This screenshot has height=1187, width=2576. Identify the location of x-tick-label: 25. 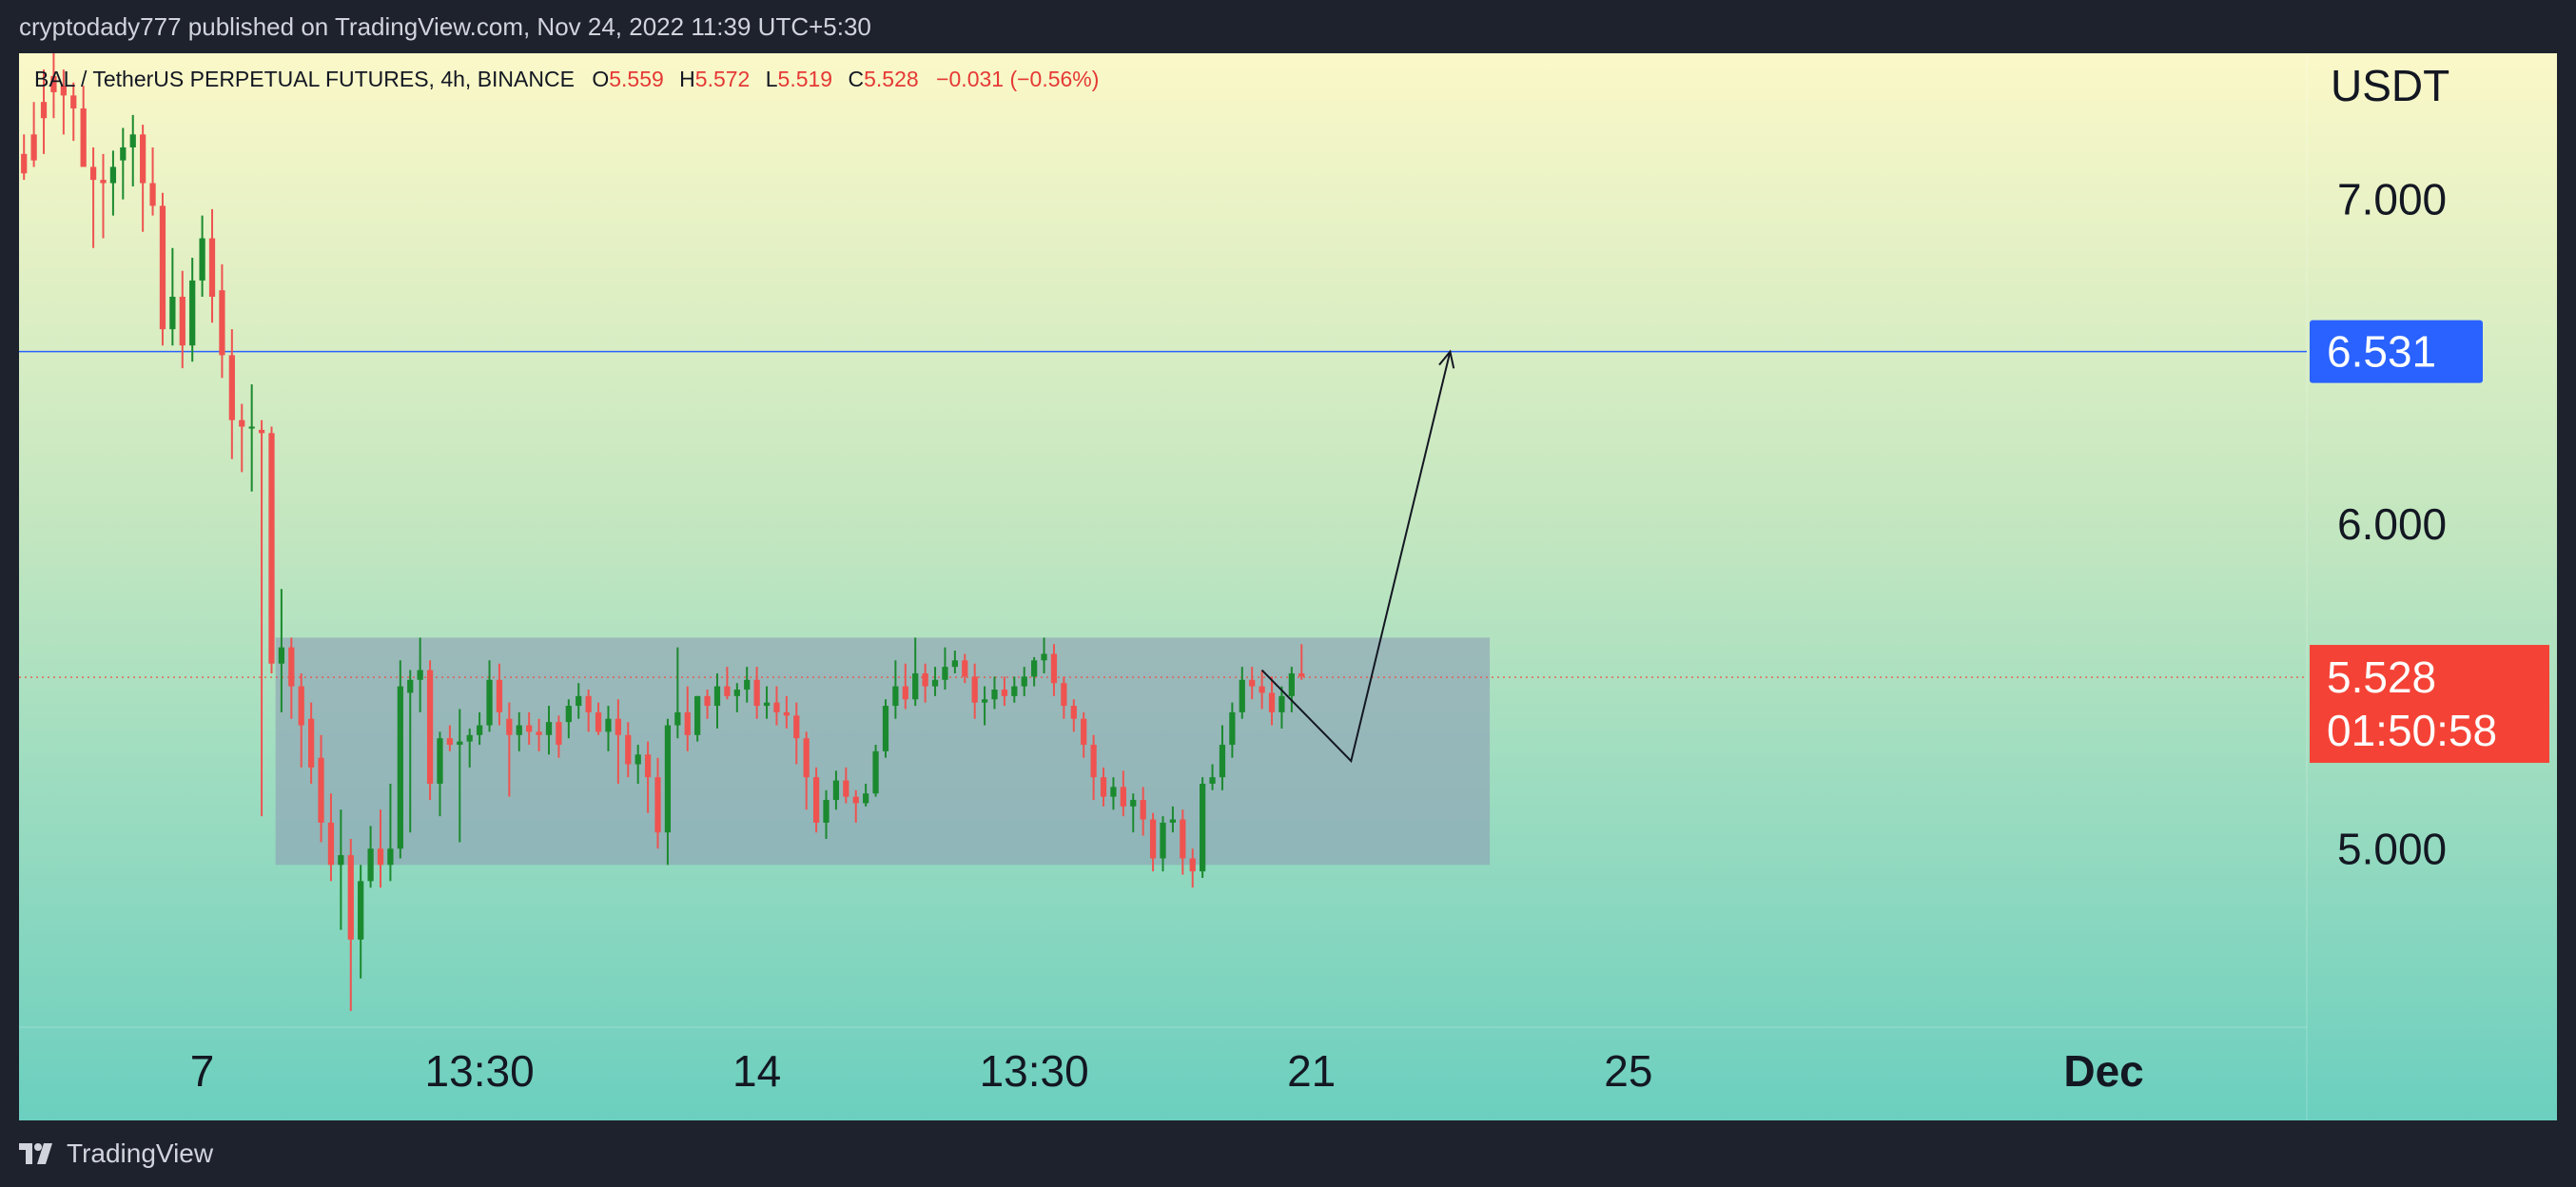
(1628, 1071).